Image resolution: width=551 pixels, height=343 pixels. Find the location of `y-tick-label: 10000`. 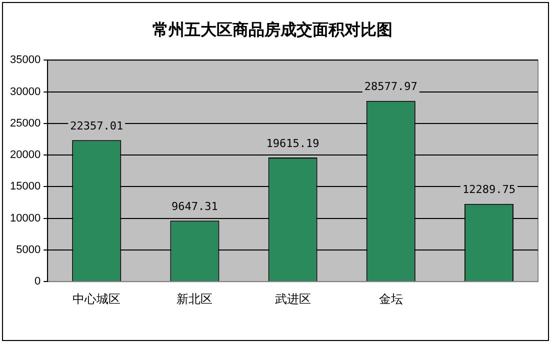

y-tick-label: 10000 is located at coordinates (25, 218).